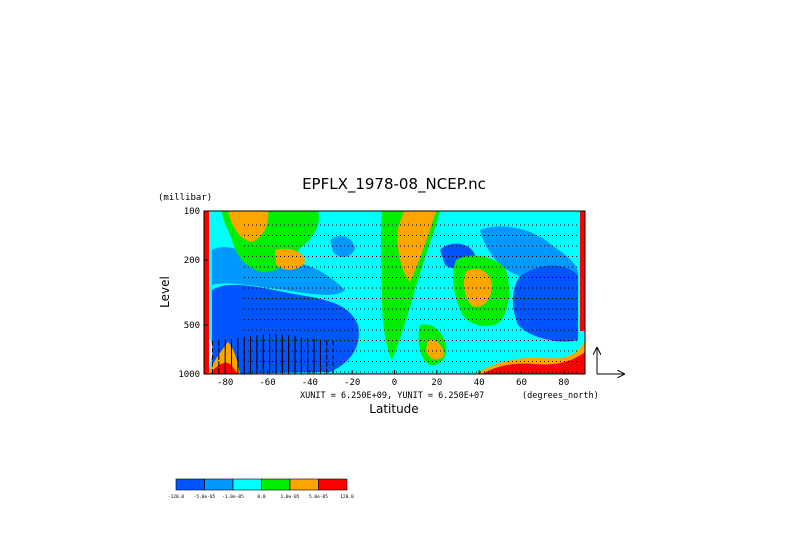 Image resolution: width=789 pixels, height=558 pixels. What do you see at coordinates (393, 409) in the screenshot?
I see `x-axis-label: Latitude` at bounding box center [393, 409].